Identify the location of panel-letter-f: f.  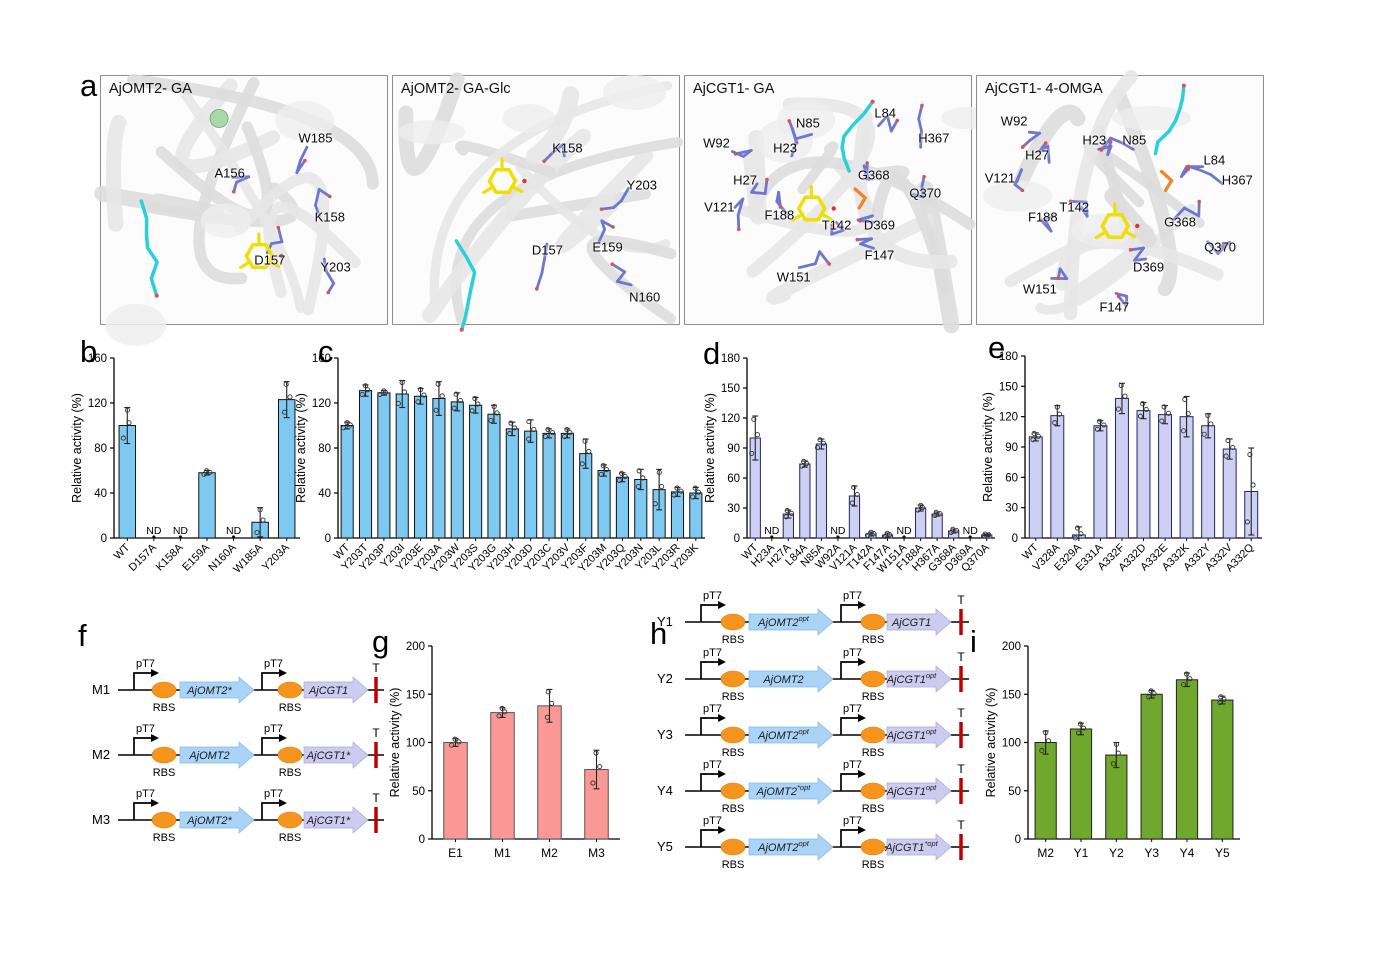
(82, 635).